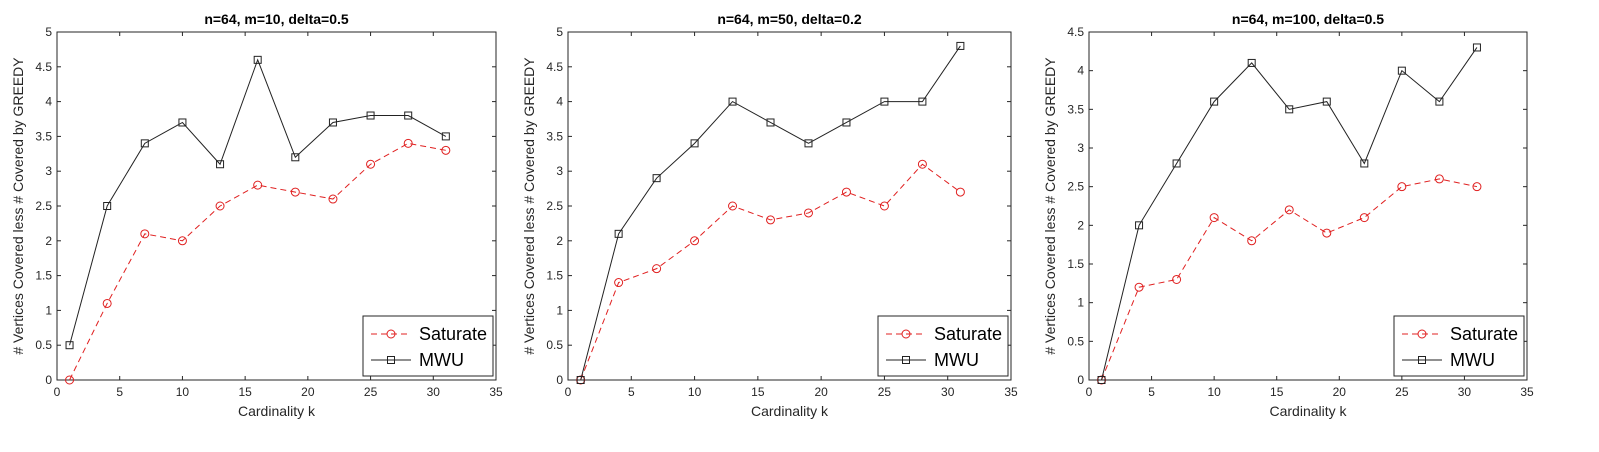  Describe the element at coordinates (1308, 19) in the screenshot. I see `chart-title: n=64, m=100, delta=0.5` at that location.